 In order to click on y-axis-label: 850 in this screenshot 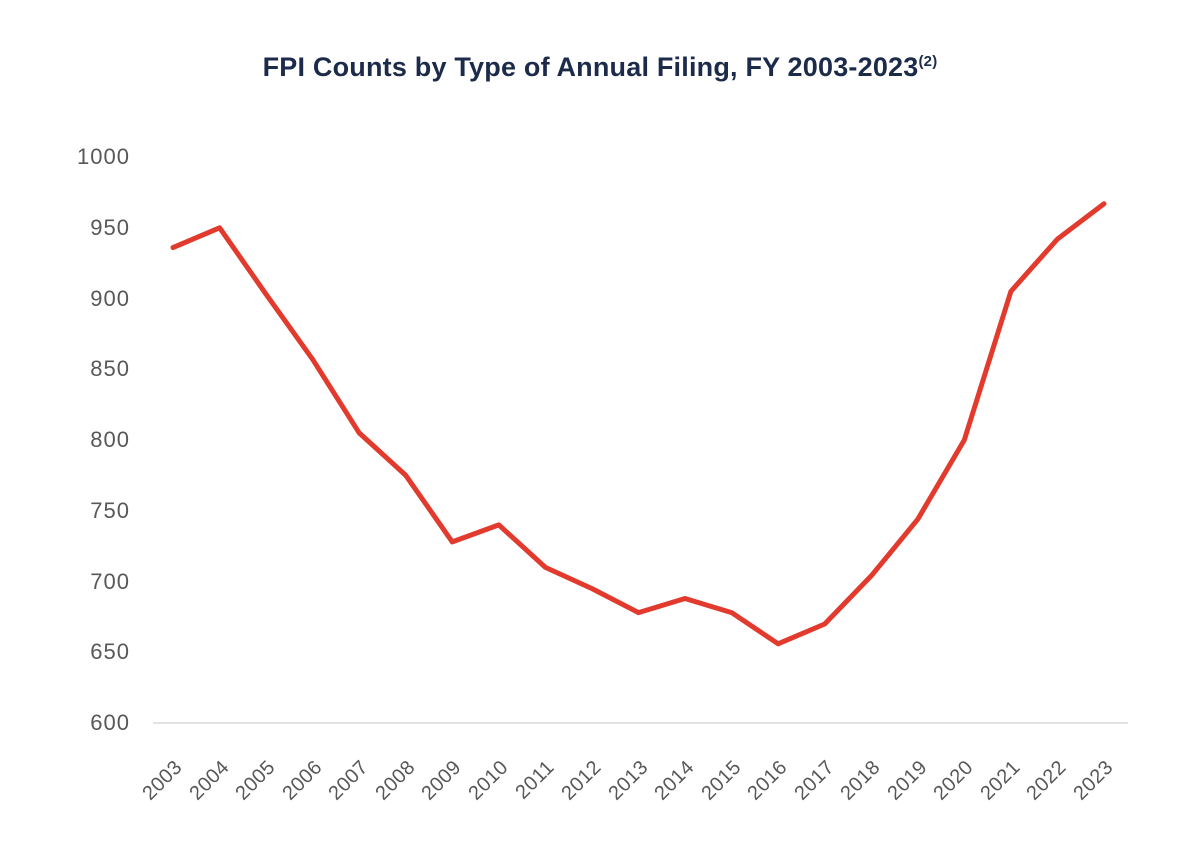, I will do `click(110, 369)`.